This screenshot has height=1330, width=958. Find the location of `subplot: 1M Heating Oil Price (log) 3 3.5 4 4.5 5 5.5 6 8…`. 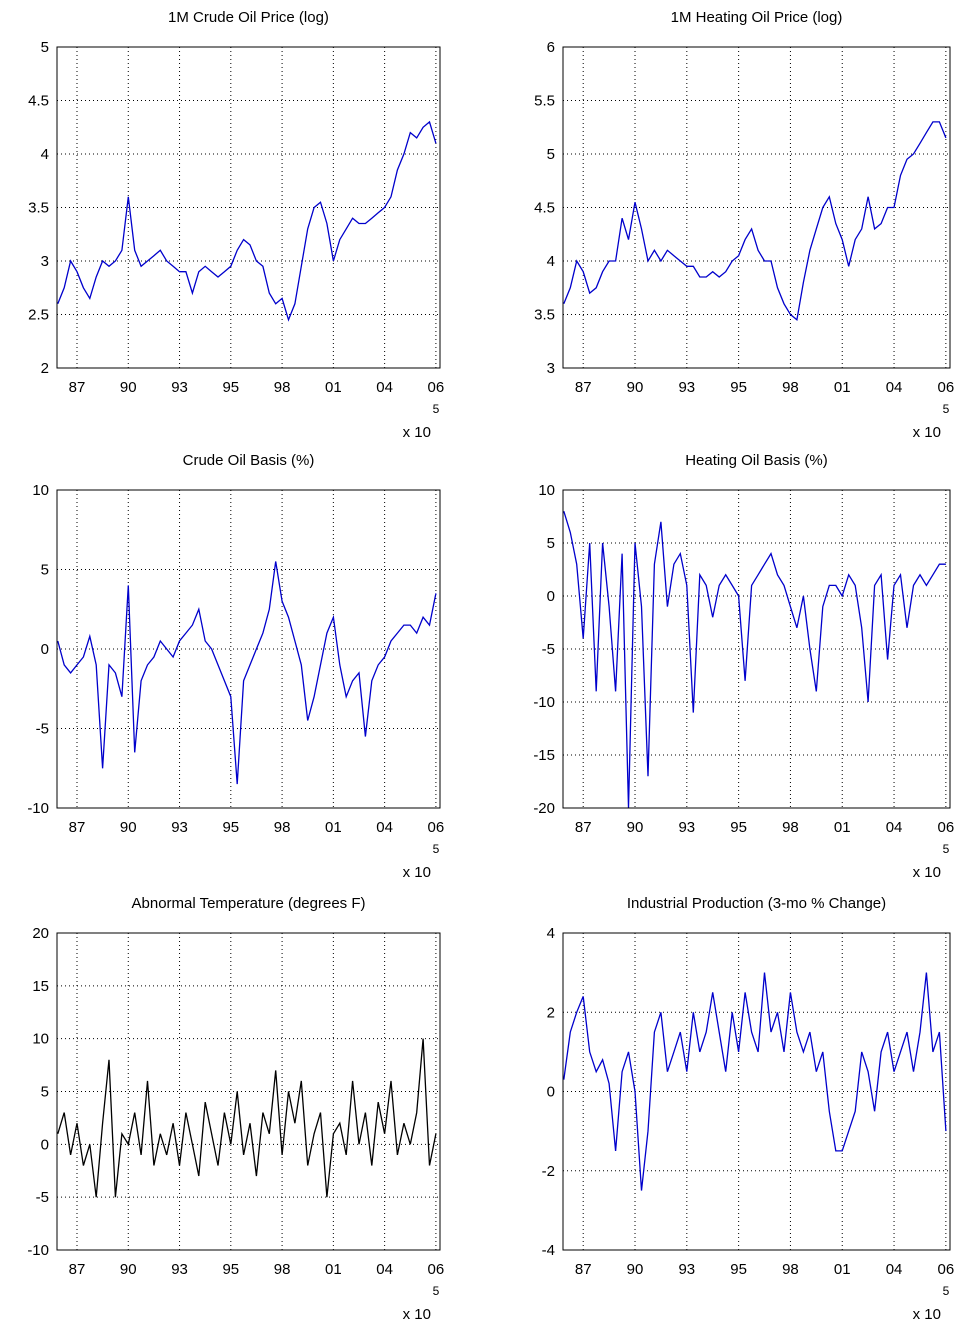

subplot: 1M Heating Oil Price (log) 3 3.5 4 4.5 5 5.5 6 8… is located at coordinates (744, 225).